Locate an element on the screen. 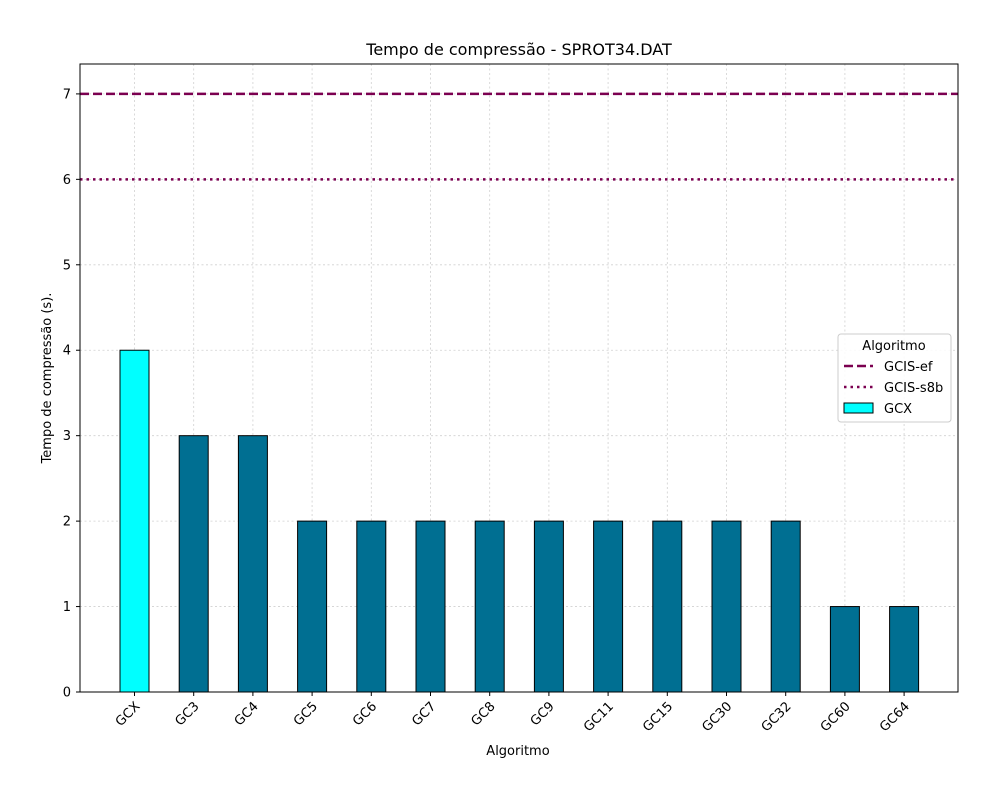 The height and width of the screenshot is (800, 1000). bar-gc32 is located at coordinates (785, 606).